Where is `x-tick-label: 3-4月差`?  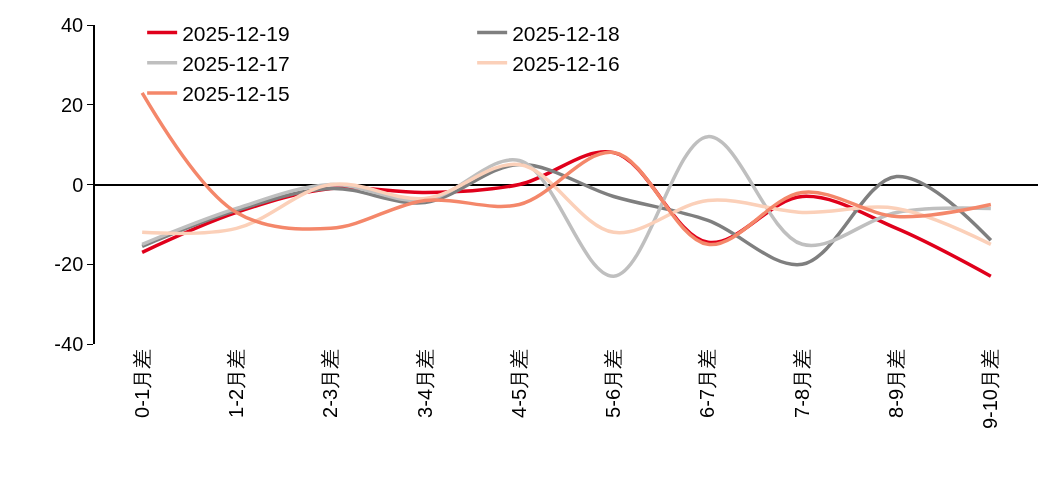
x-tick-label: 3-4月差 is located at coordinates (424, 383).